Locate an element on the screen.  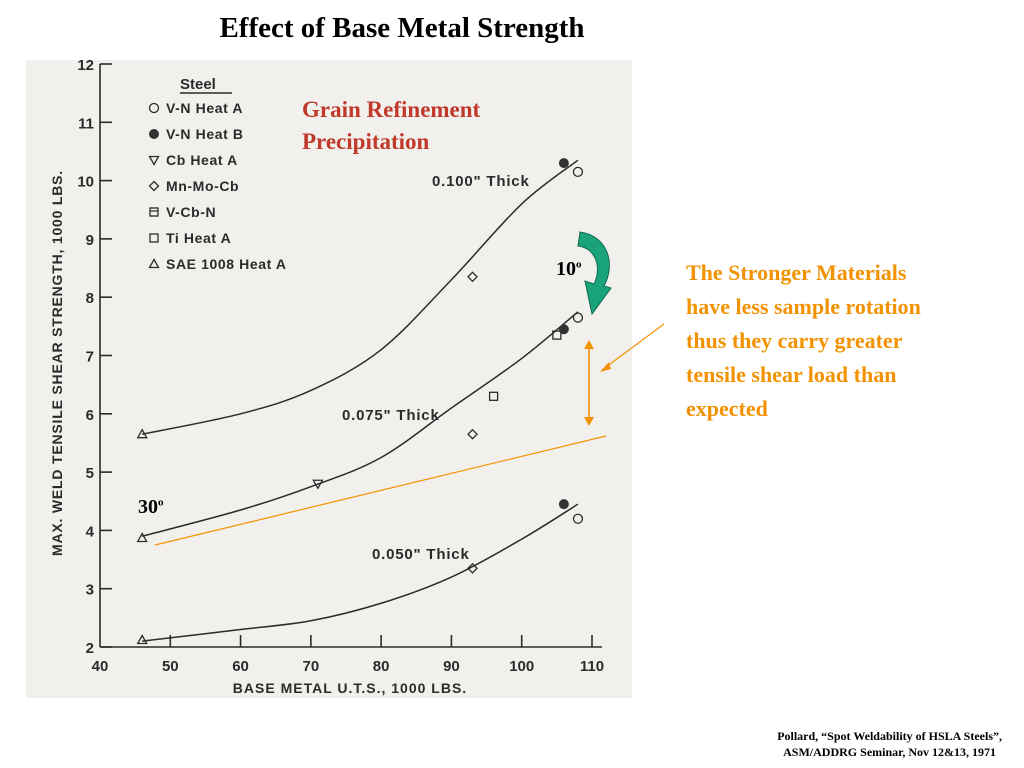
callout-pointer is located at coordinates (633, 347).